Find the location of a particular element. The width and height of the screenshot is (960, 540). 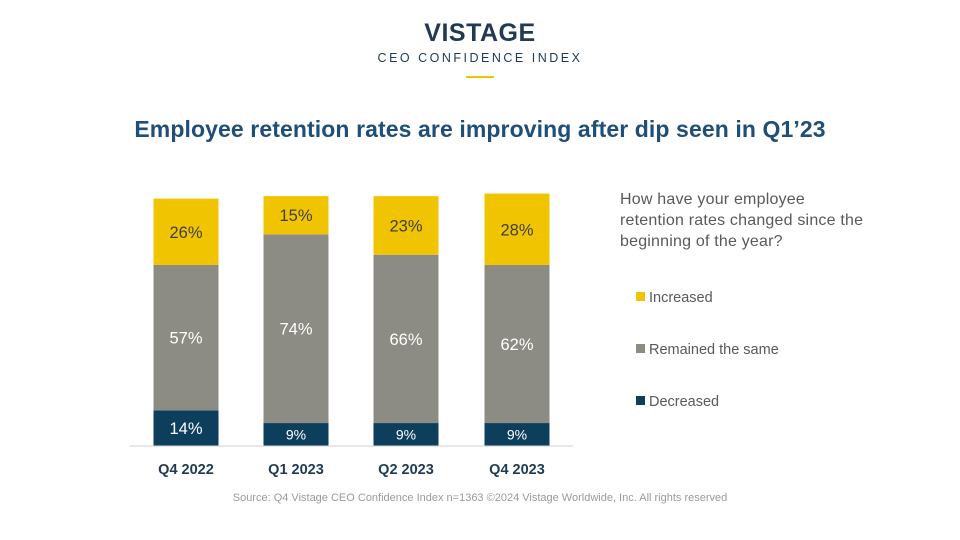

bar-remained-the-same-q1-2023 is located at coordinates (296, 329).